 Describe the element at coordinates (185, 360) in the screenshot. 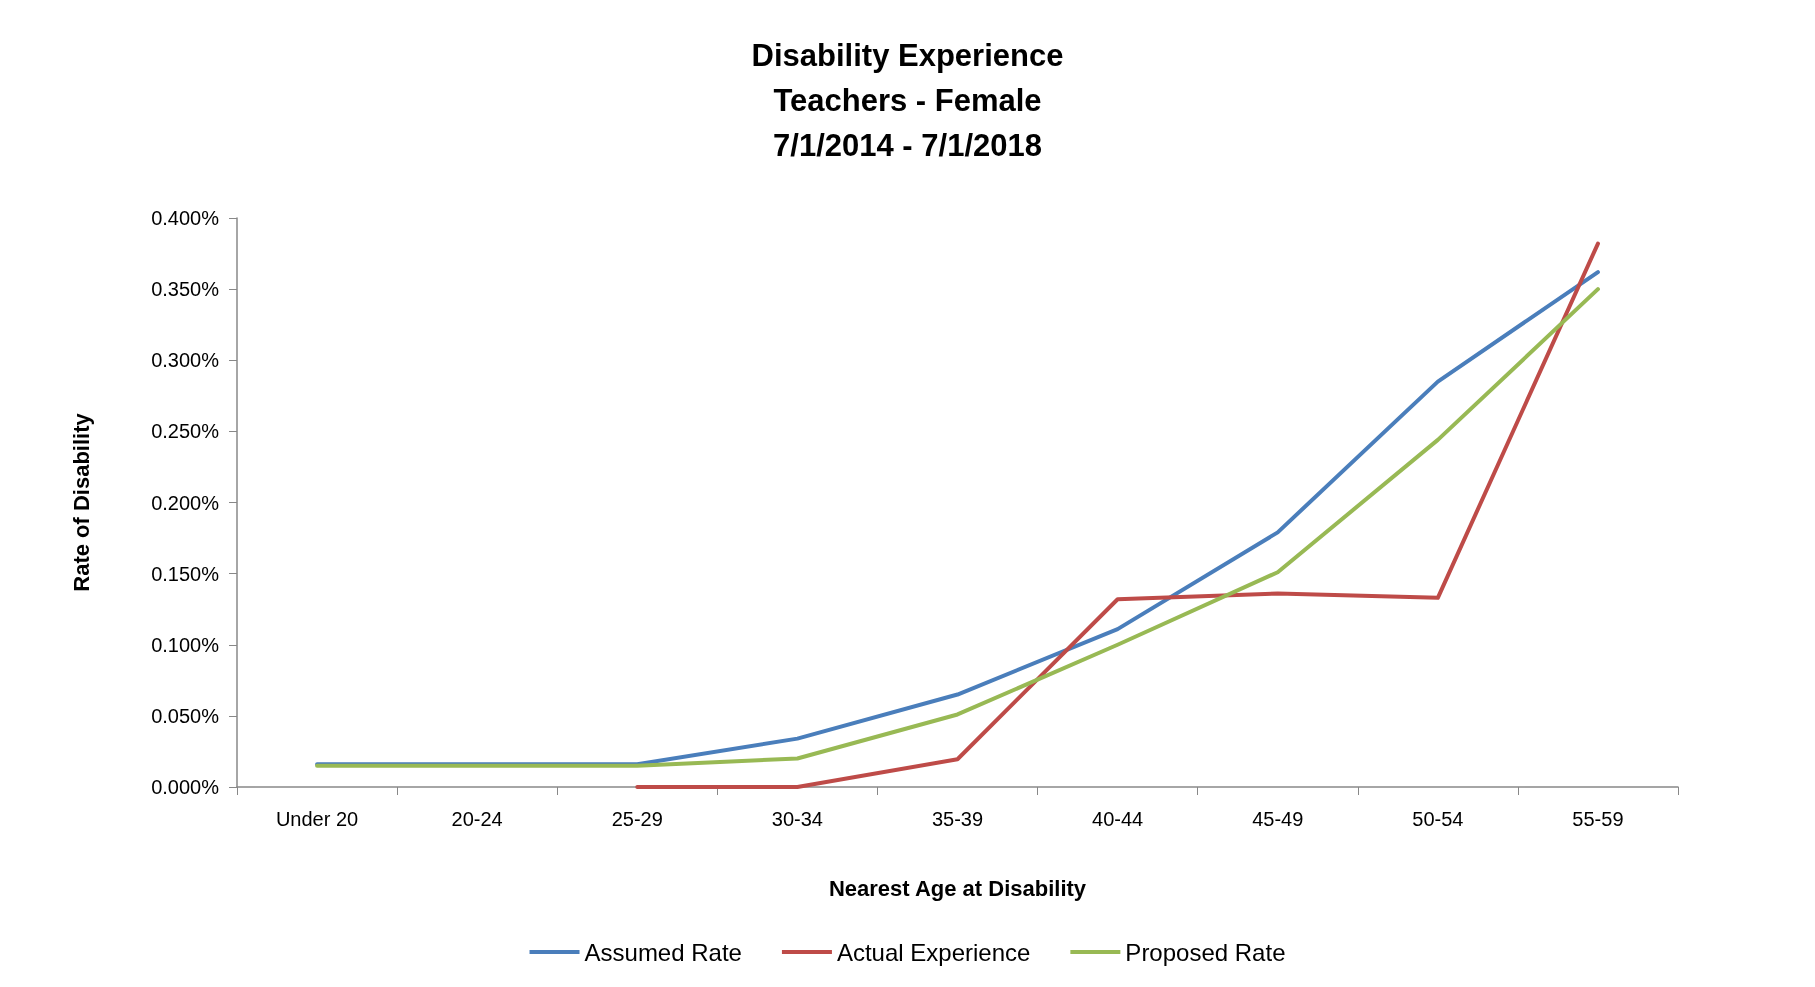

I see `y-tick-label: 0.300%` at that location.